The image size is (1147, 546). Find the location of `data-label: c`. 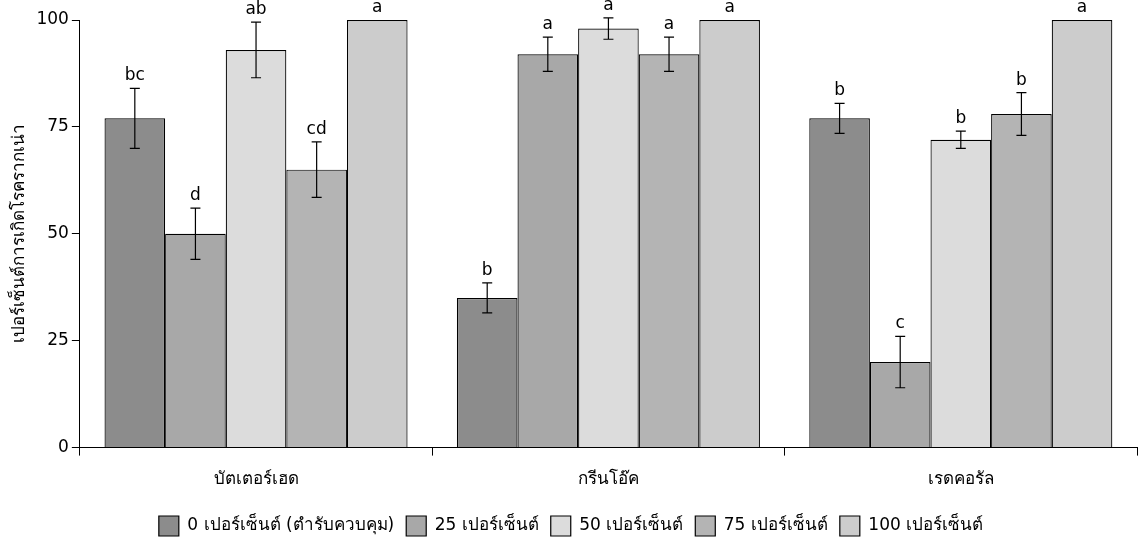

data-label: c is located at coordinates (900, 322).